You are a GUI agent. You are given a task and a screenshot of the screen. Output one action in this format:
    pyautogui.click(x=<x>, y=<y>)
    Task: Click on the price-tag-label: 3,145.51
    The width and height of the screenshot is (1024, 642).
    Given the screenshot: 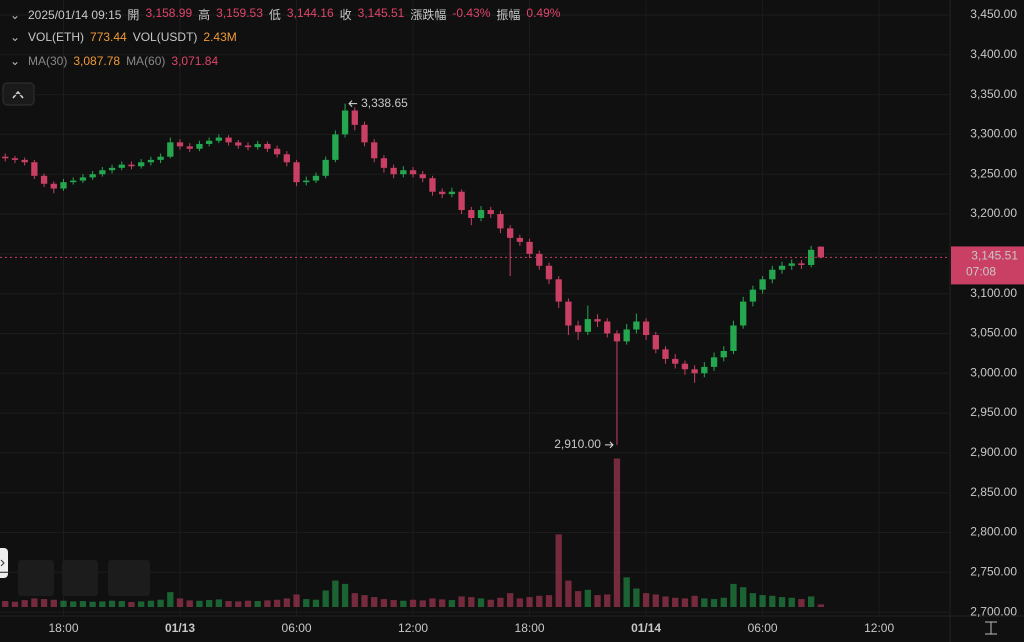 What is the action you would take?
    pyautogui.click(x=994, y=256)
    